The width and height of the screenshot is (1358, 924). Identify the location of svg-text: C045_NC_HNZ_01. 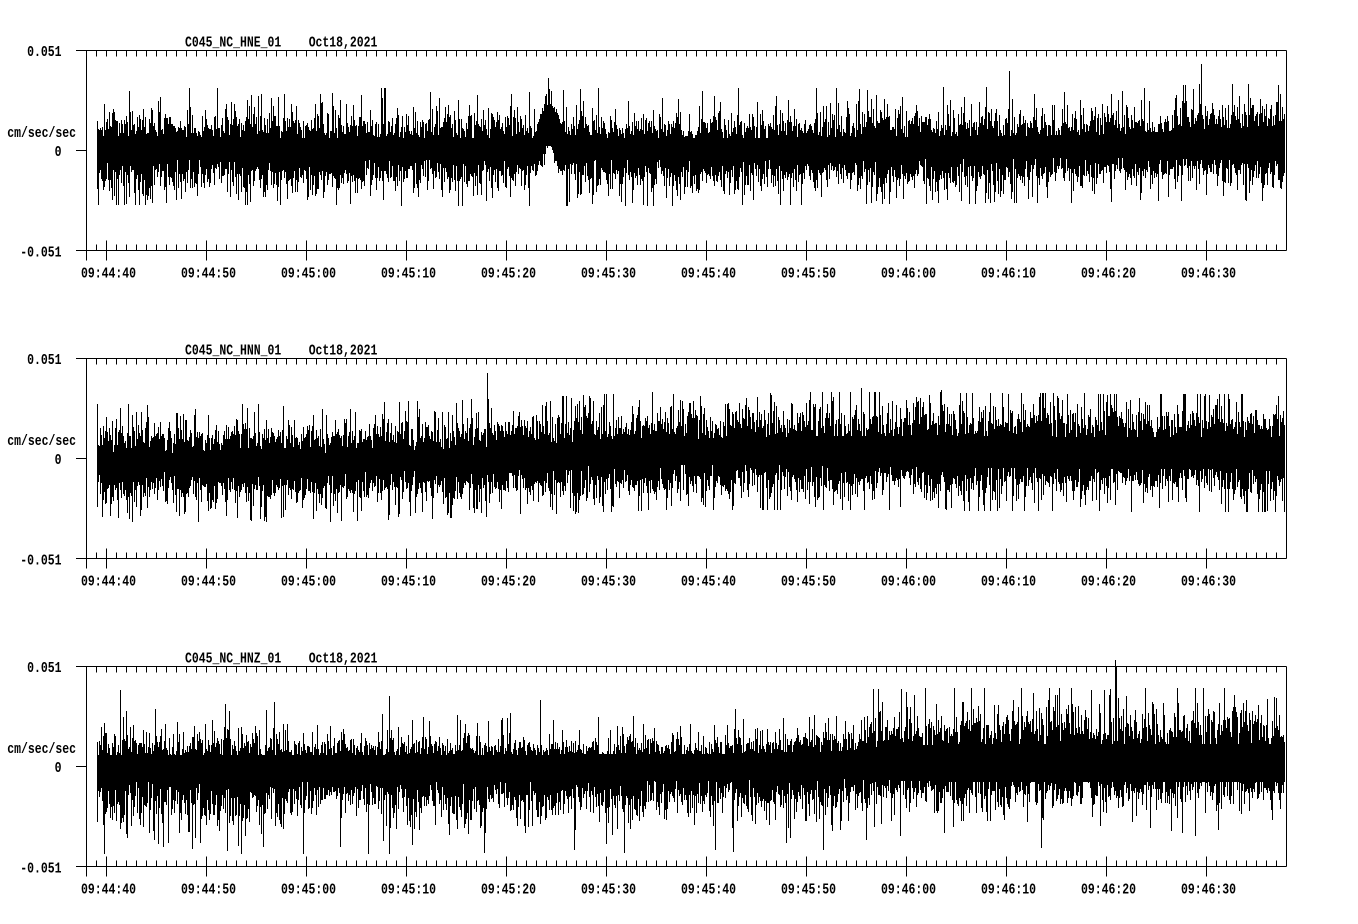
(233, 659).